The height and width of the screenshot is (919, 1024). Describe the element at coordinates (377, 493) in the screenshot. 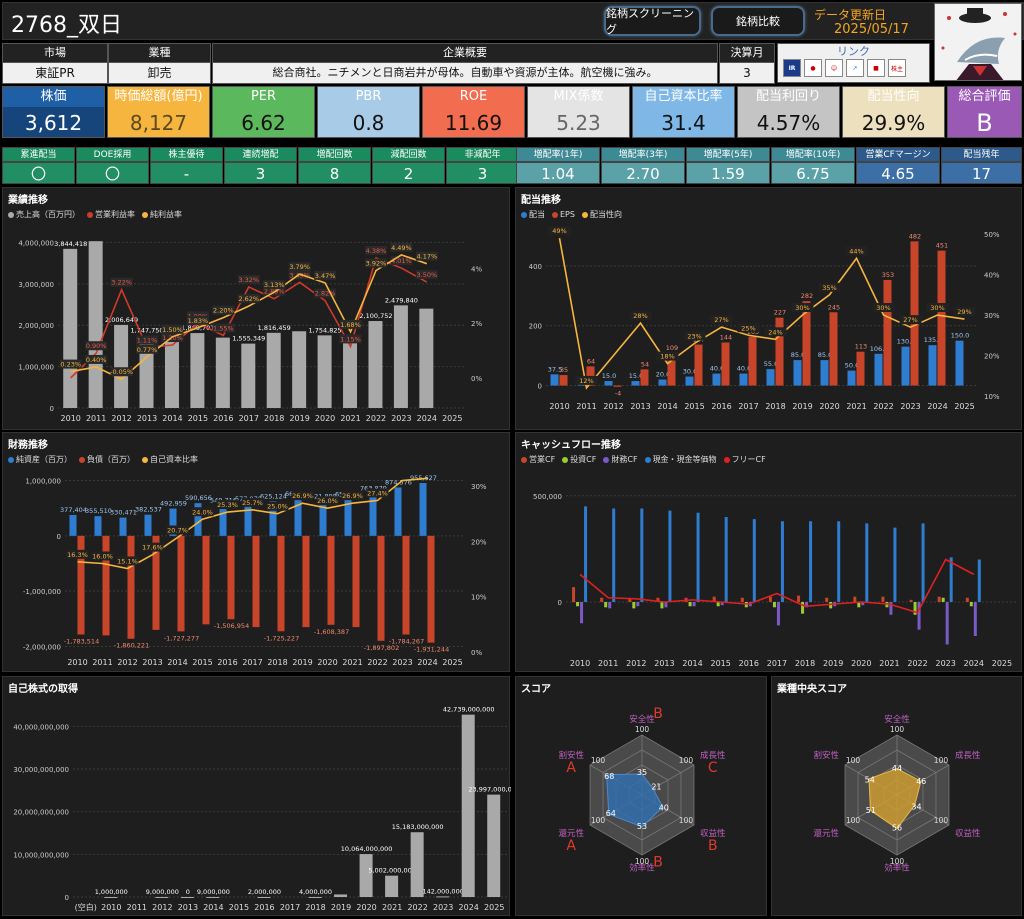

I see `point-label: 27.4%` at that location.